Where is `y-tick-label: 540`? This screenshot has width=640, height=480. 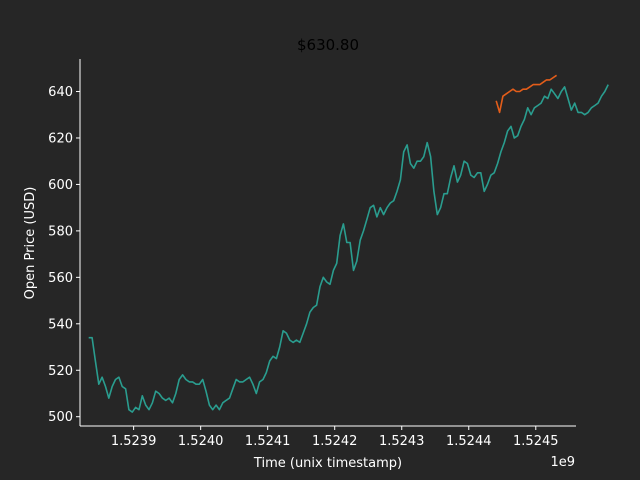
y-tick-label: 540 is located at coordinates (60, 324).